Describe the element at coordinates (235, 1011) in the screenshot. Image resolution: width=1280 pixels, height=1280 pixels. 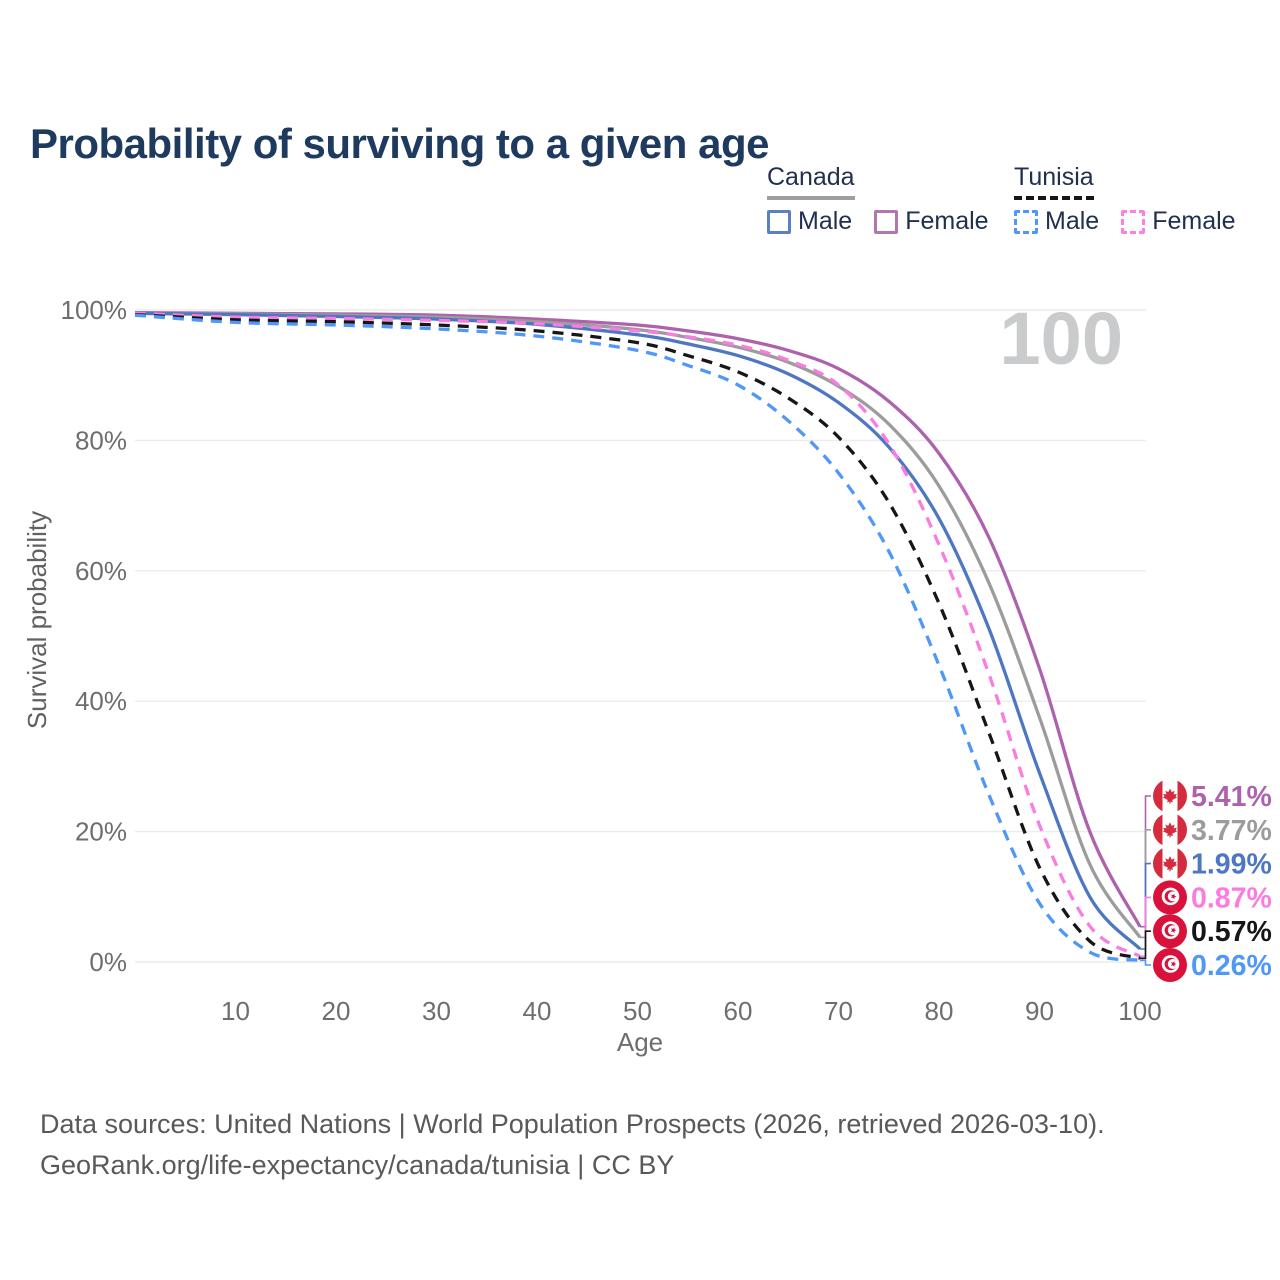
I see `x-tick-label: 10` at that location.